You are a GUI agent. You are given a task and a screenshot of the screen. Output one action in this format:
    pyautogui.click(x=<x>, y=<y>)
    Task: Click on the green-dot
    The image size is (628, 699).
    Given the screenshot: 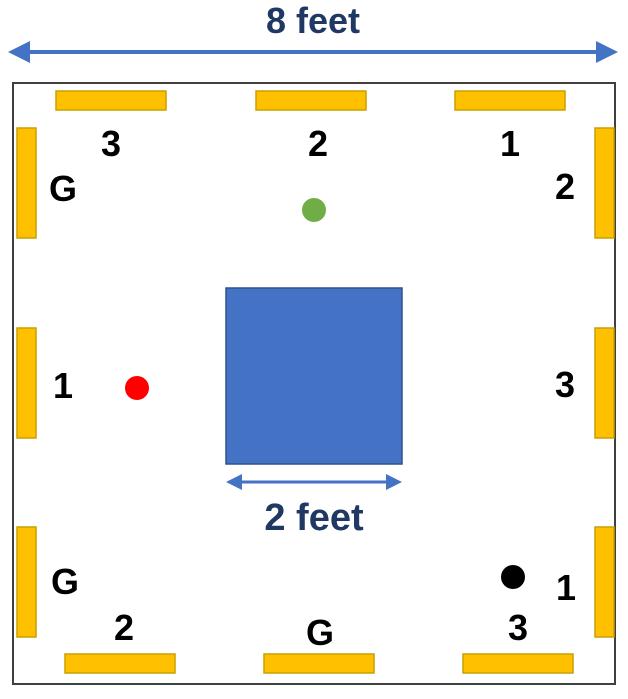 What is the action you would take?
    pyautogui.click(x=314, y=210)
    